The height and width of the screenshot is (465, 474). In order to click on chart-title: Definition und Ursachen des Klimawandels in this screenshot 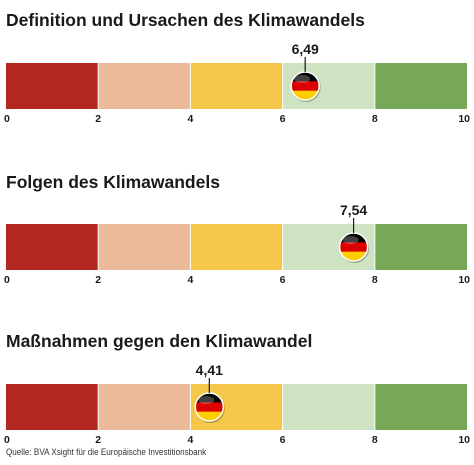, I will do `click(185, 20)`.